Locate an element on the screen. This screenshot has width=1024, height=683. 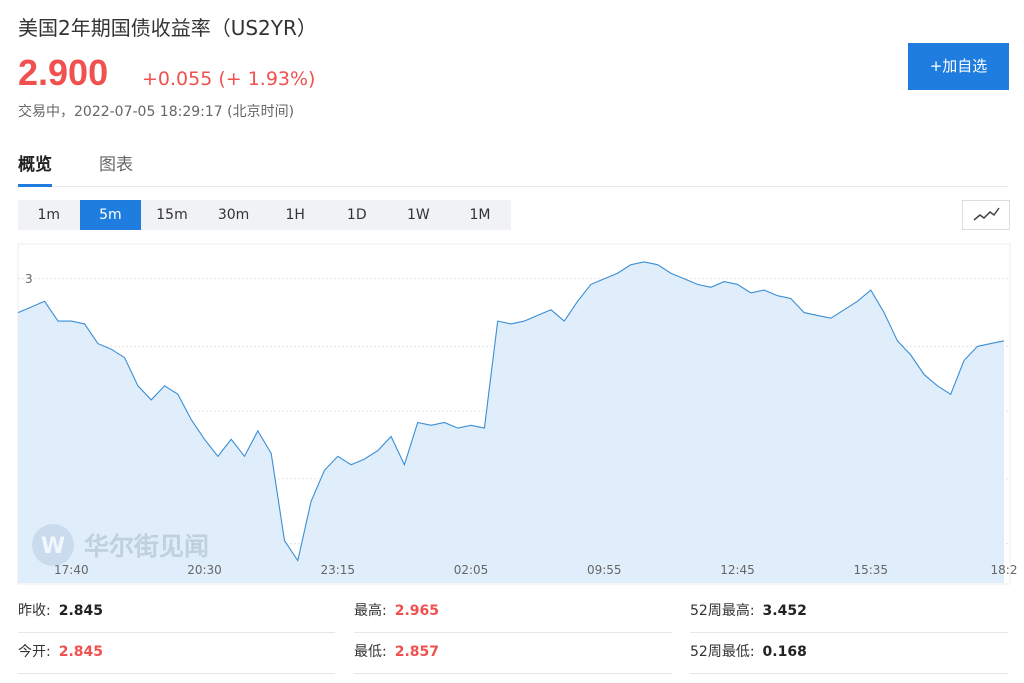
chart-type-button is located at coordinates (986, 215).